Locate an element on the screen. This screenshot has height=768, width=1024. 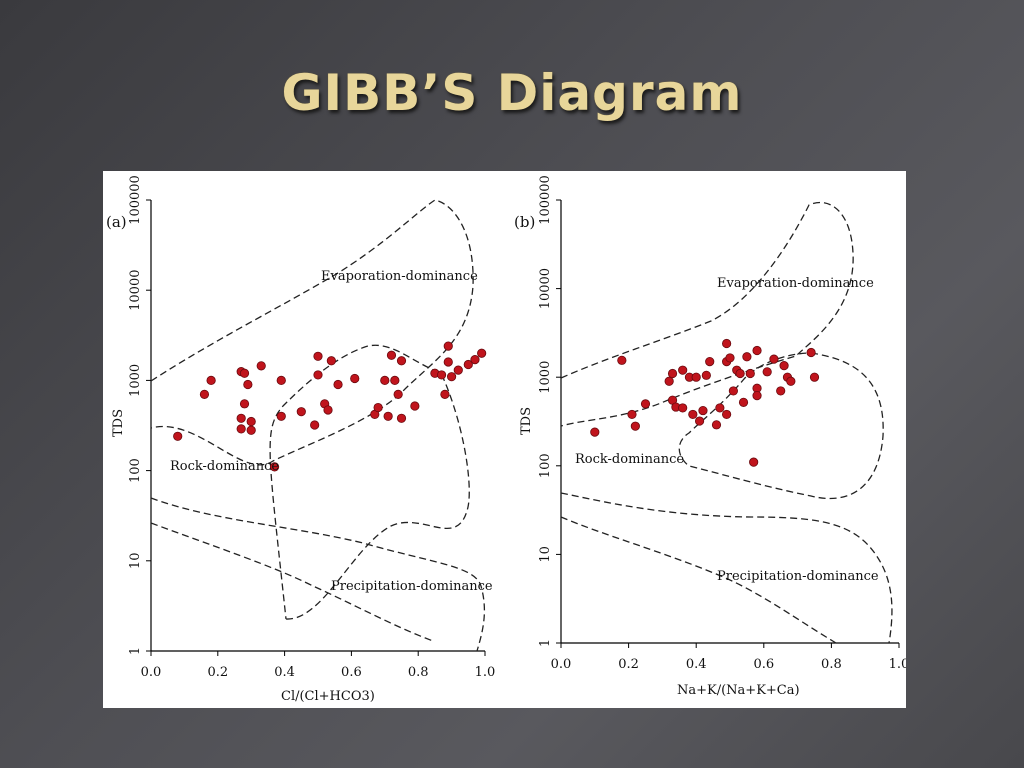
y-axis-label-a: TDS is located at coordinates (118, 423).